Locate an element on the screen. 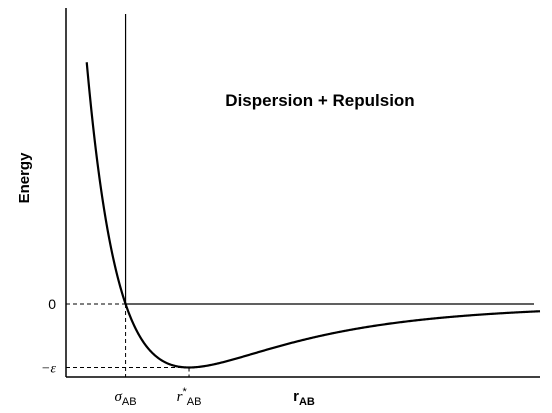 This screenshot has width=552, height=413. x-axis-label-sub: AB is located at coordinates (307, 402).